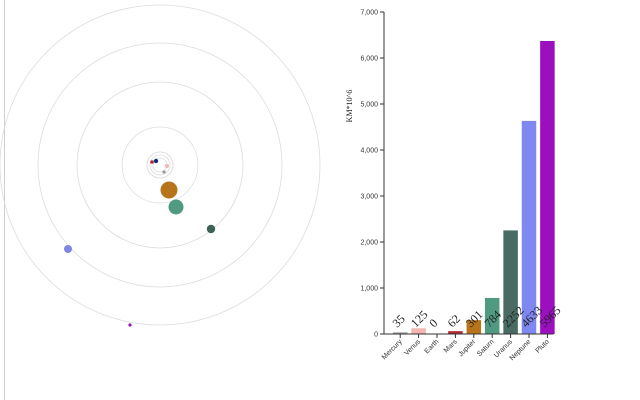  What do you see at coordinates (418, 331) in the screenshot?
I see `bar-venus` at bounding box center [418, 331].